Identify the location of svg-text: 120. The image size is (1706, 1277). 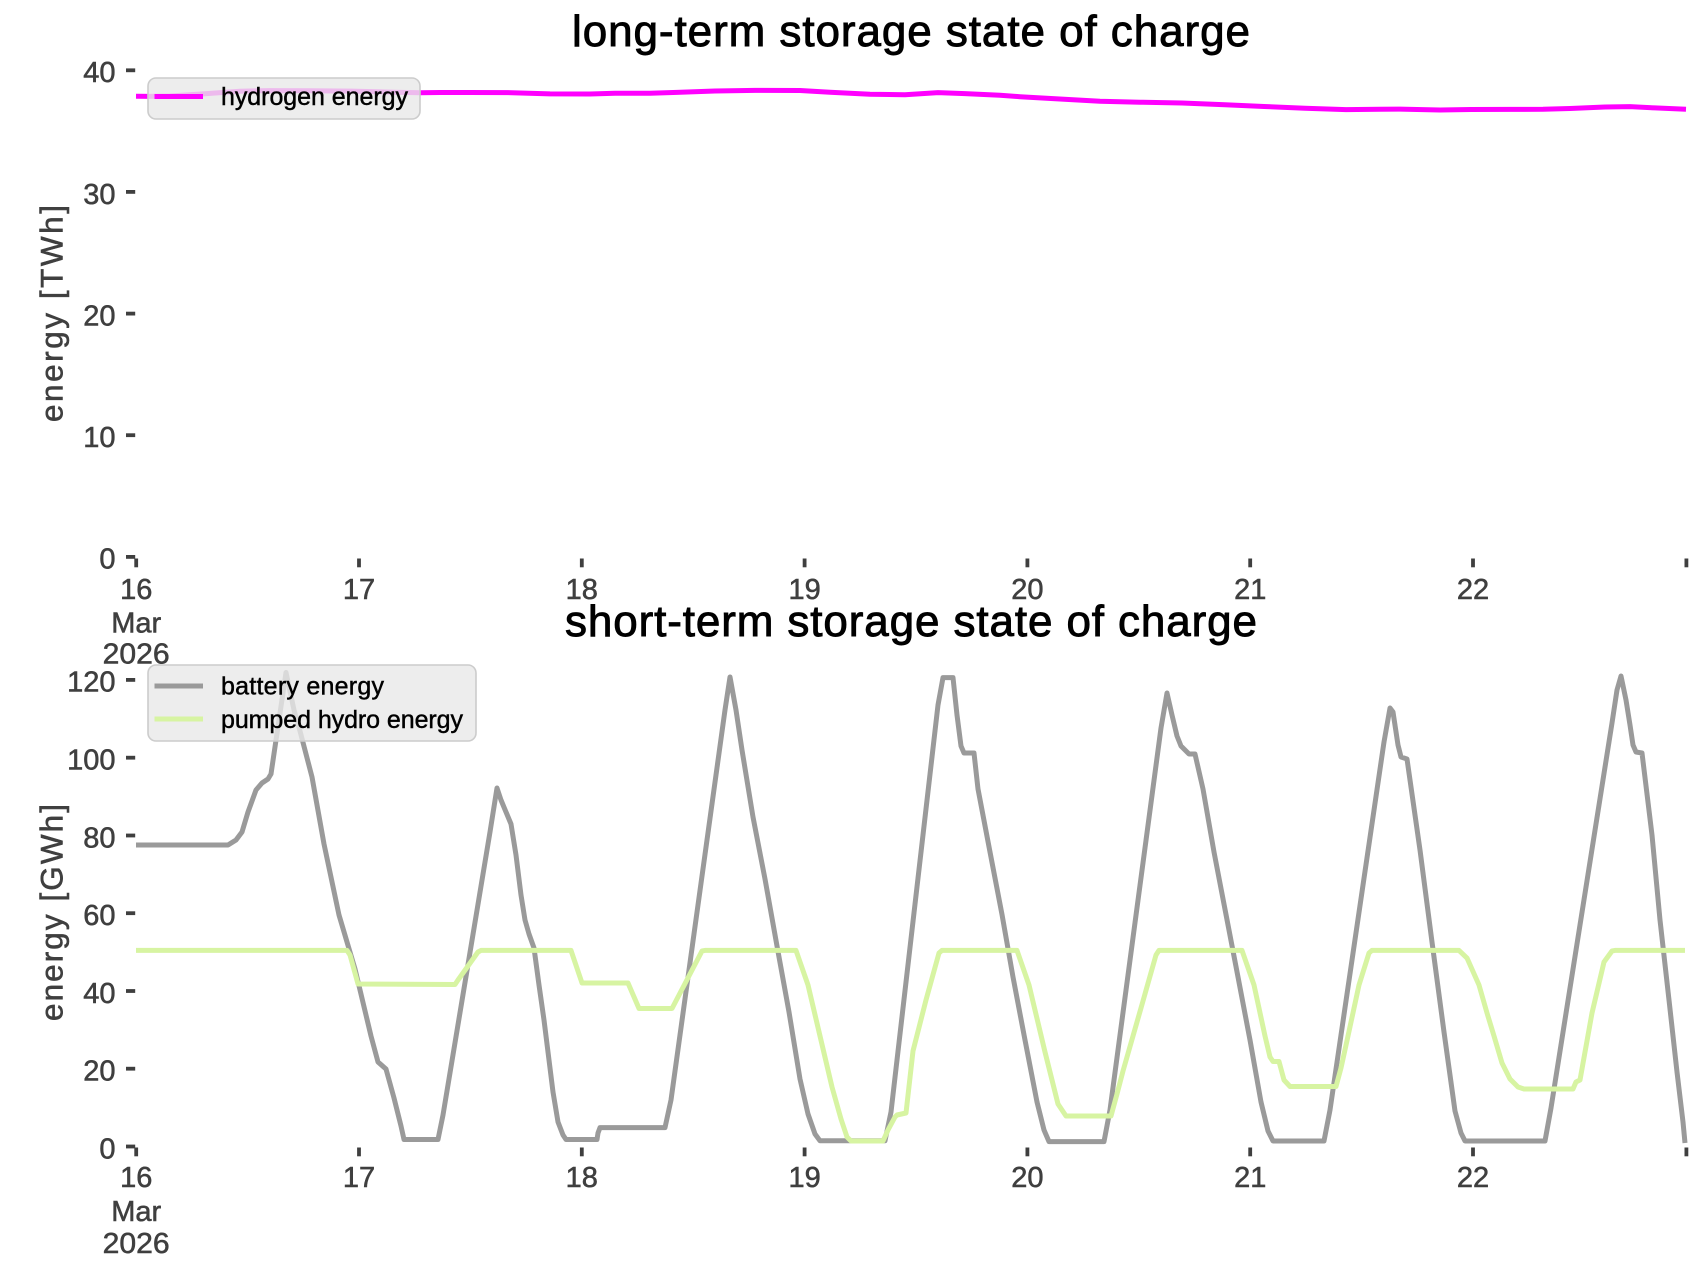
(91, 683).